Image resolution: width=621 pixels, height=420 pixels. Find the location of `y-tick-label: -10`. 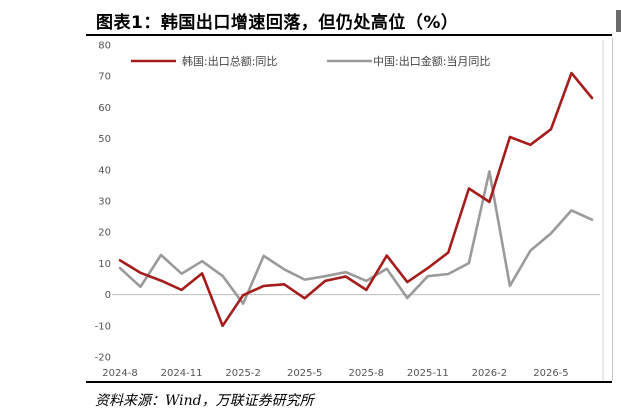

y-tick-label: -10 is located at coordinates (103, 326).